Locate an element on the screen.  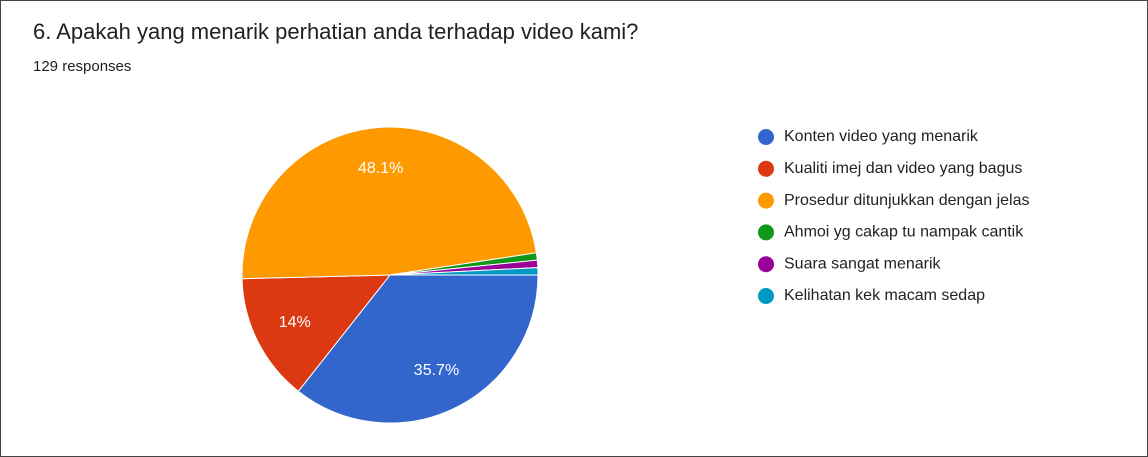
slice-label: 48.1% is located at coordinates (380, 168).